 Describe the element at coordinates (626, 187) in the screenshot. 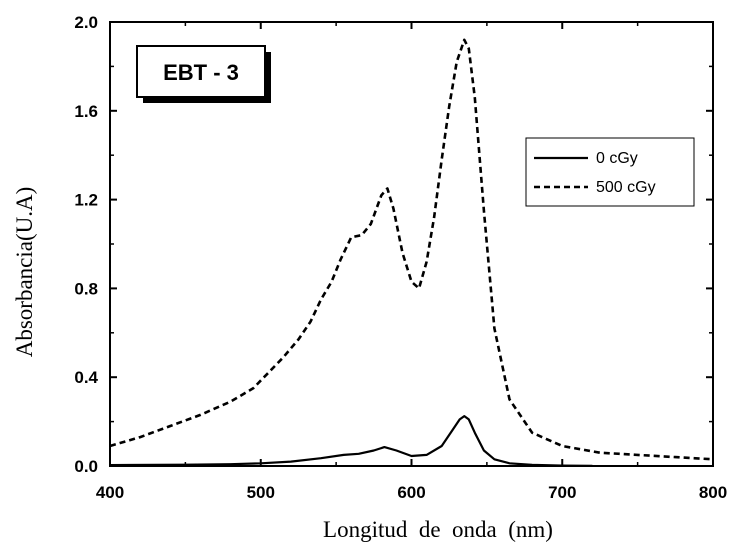

I see `legend-label-1: 500 cGy` at that location.